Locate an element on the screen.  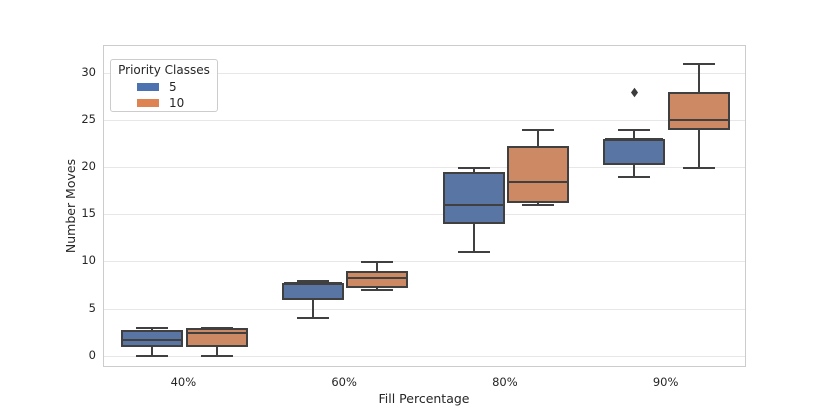
y-tick-label: 25 is located at coordinates (88, 118).